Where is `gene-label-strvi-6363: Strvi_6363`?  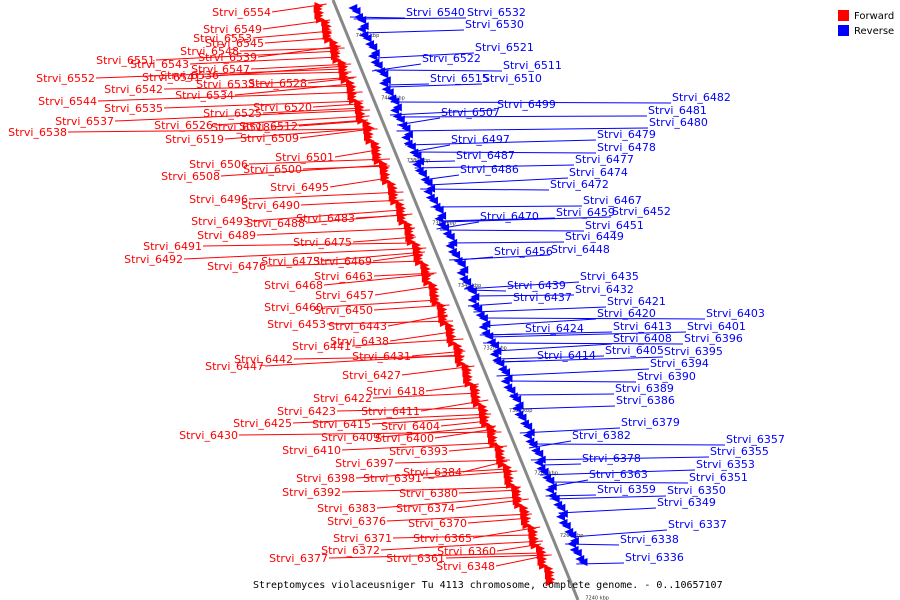
gene-label-strvi-6363: Strvi_6363 is located at coordinates (618, 474).